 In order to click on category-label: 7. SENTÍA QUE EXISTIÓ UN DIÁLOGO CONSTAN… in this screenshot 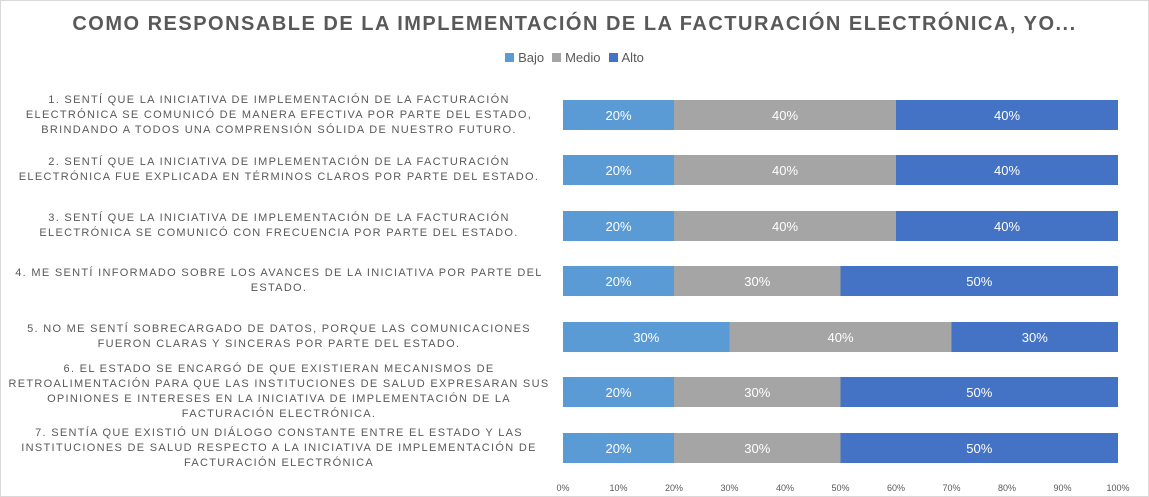, I will do `click(279, 448)`.